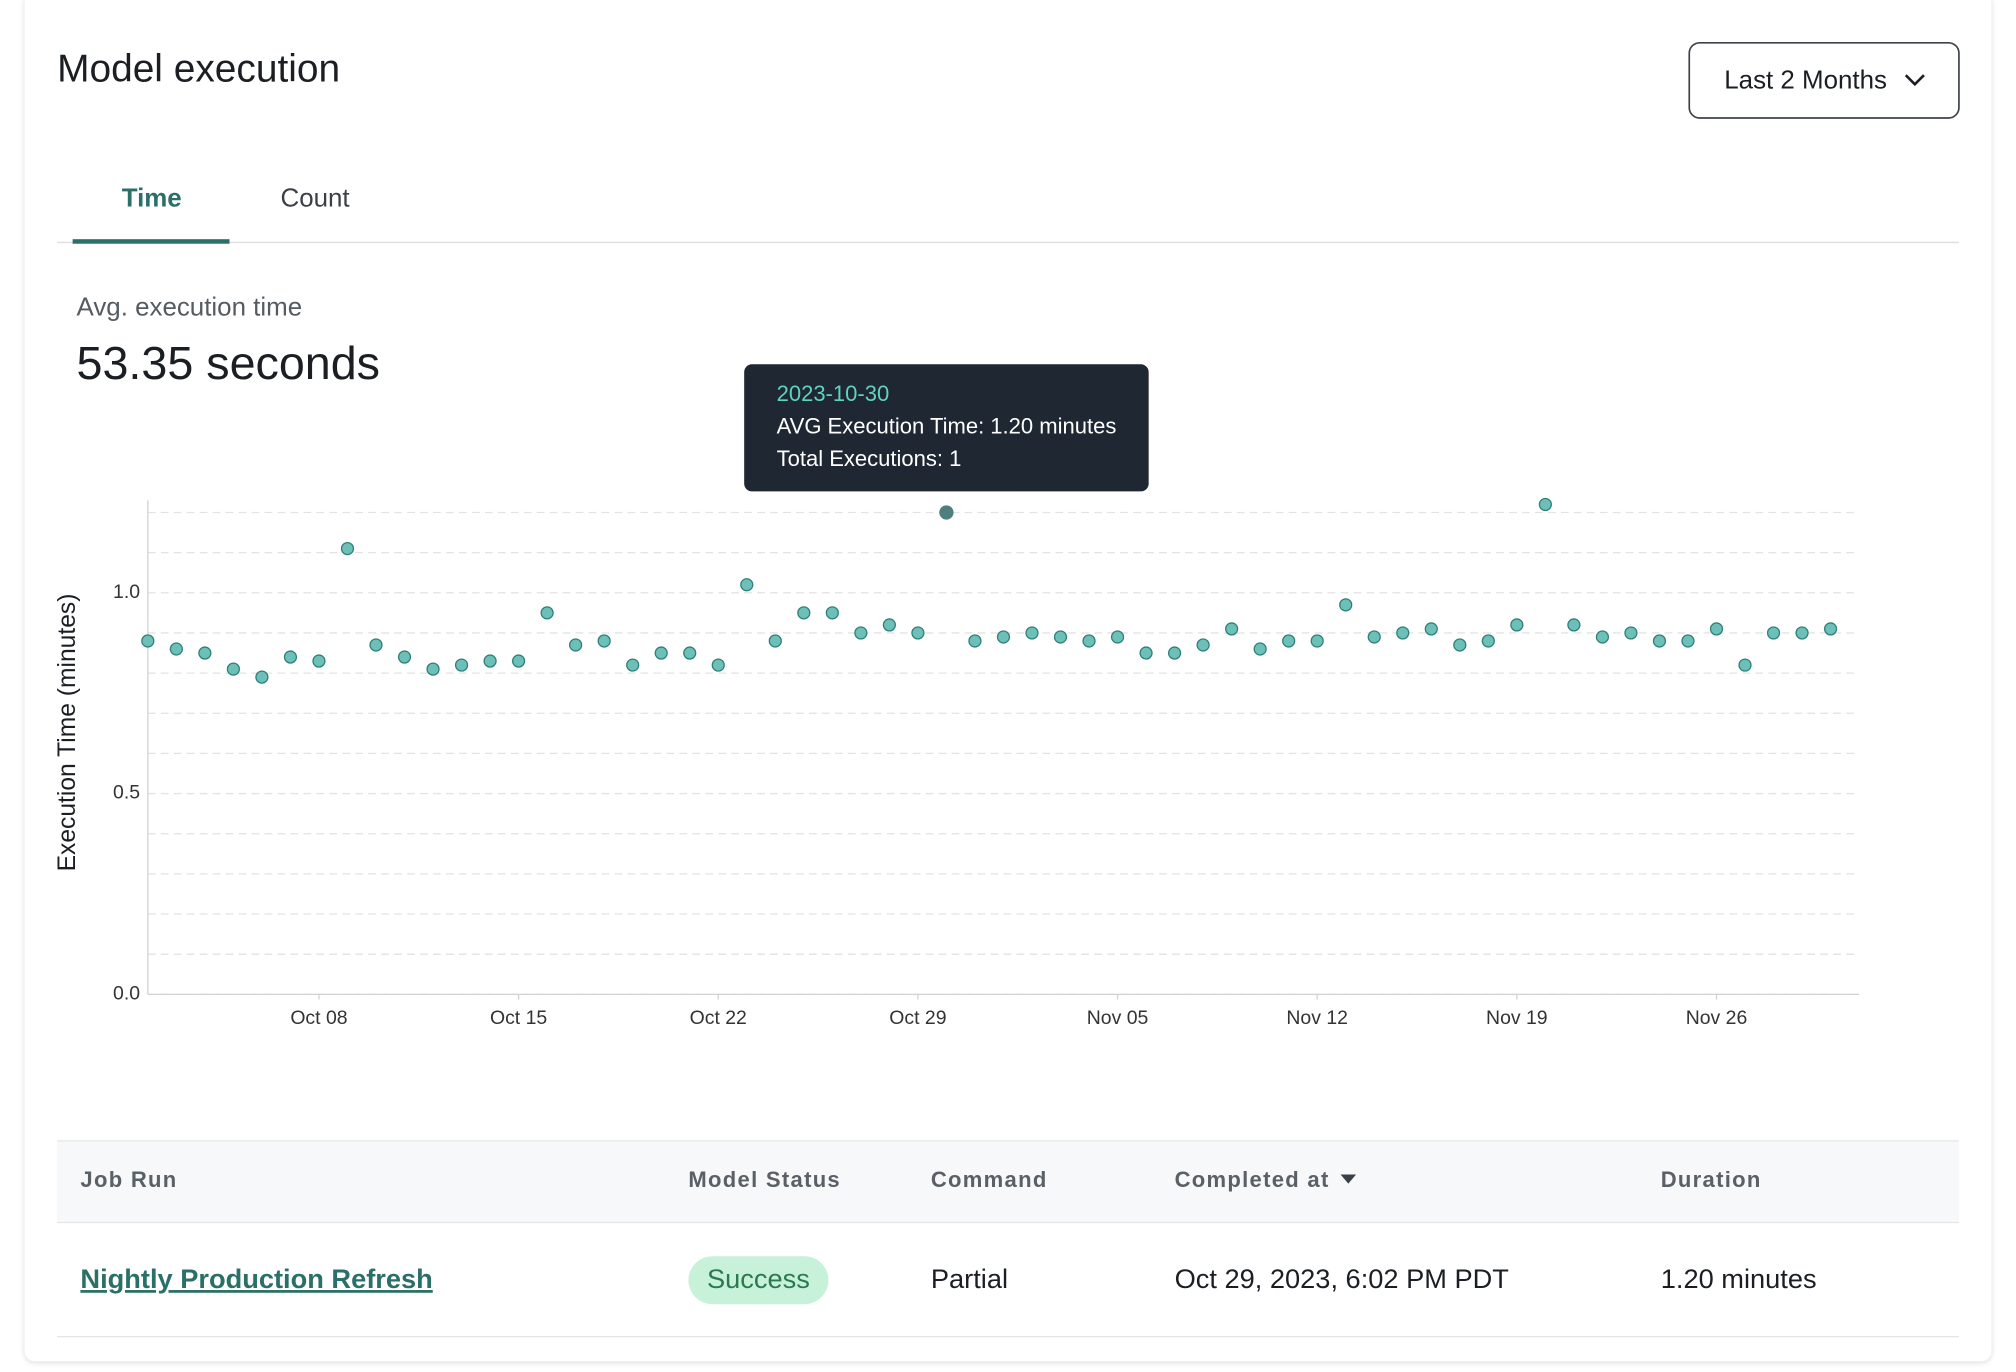 The width and height of the screenshot is (2016, 1372). I want to click on table-header-bg, so click(1008, 1181).